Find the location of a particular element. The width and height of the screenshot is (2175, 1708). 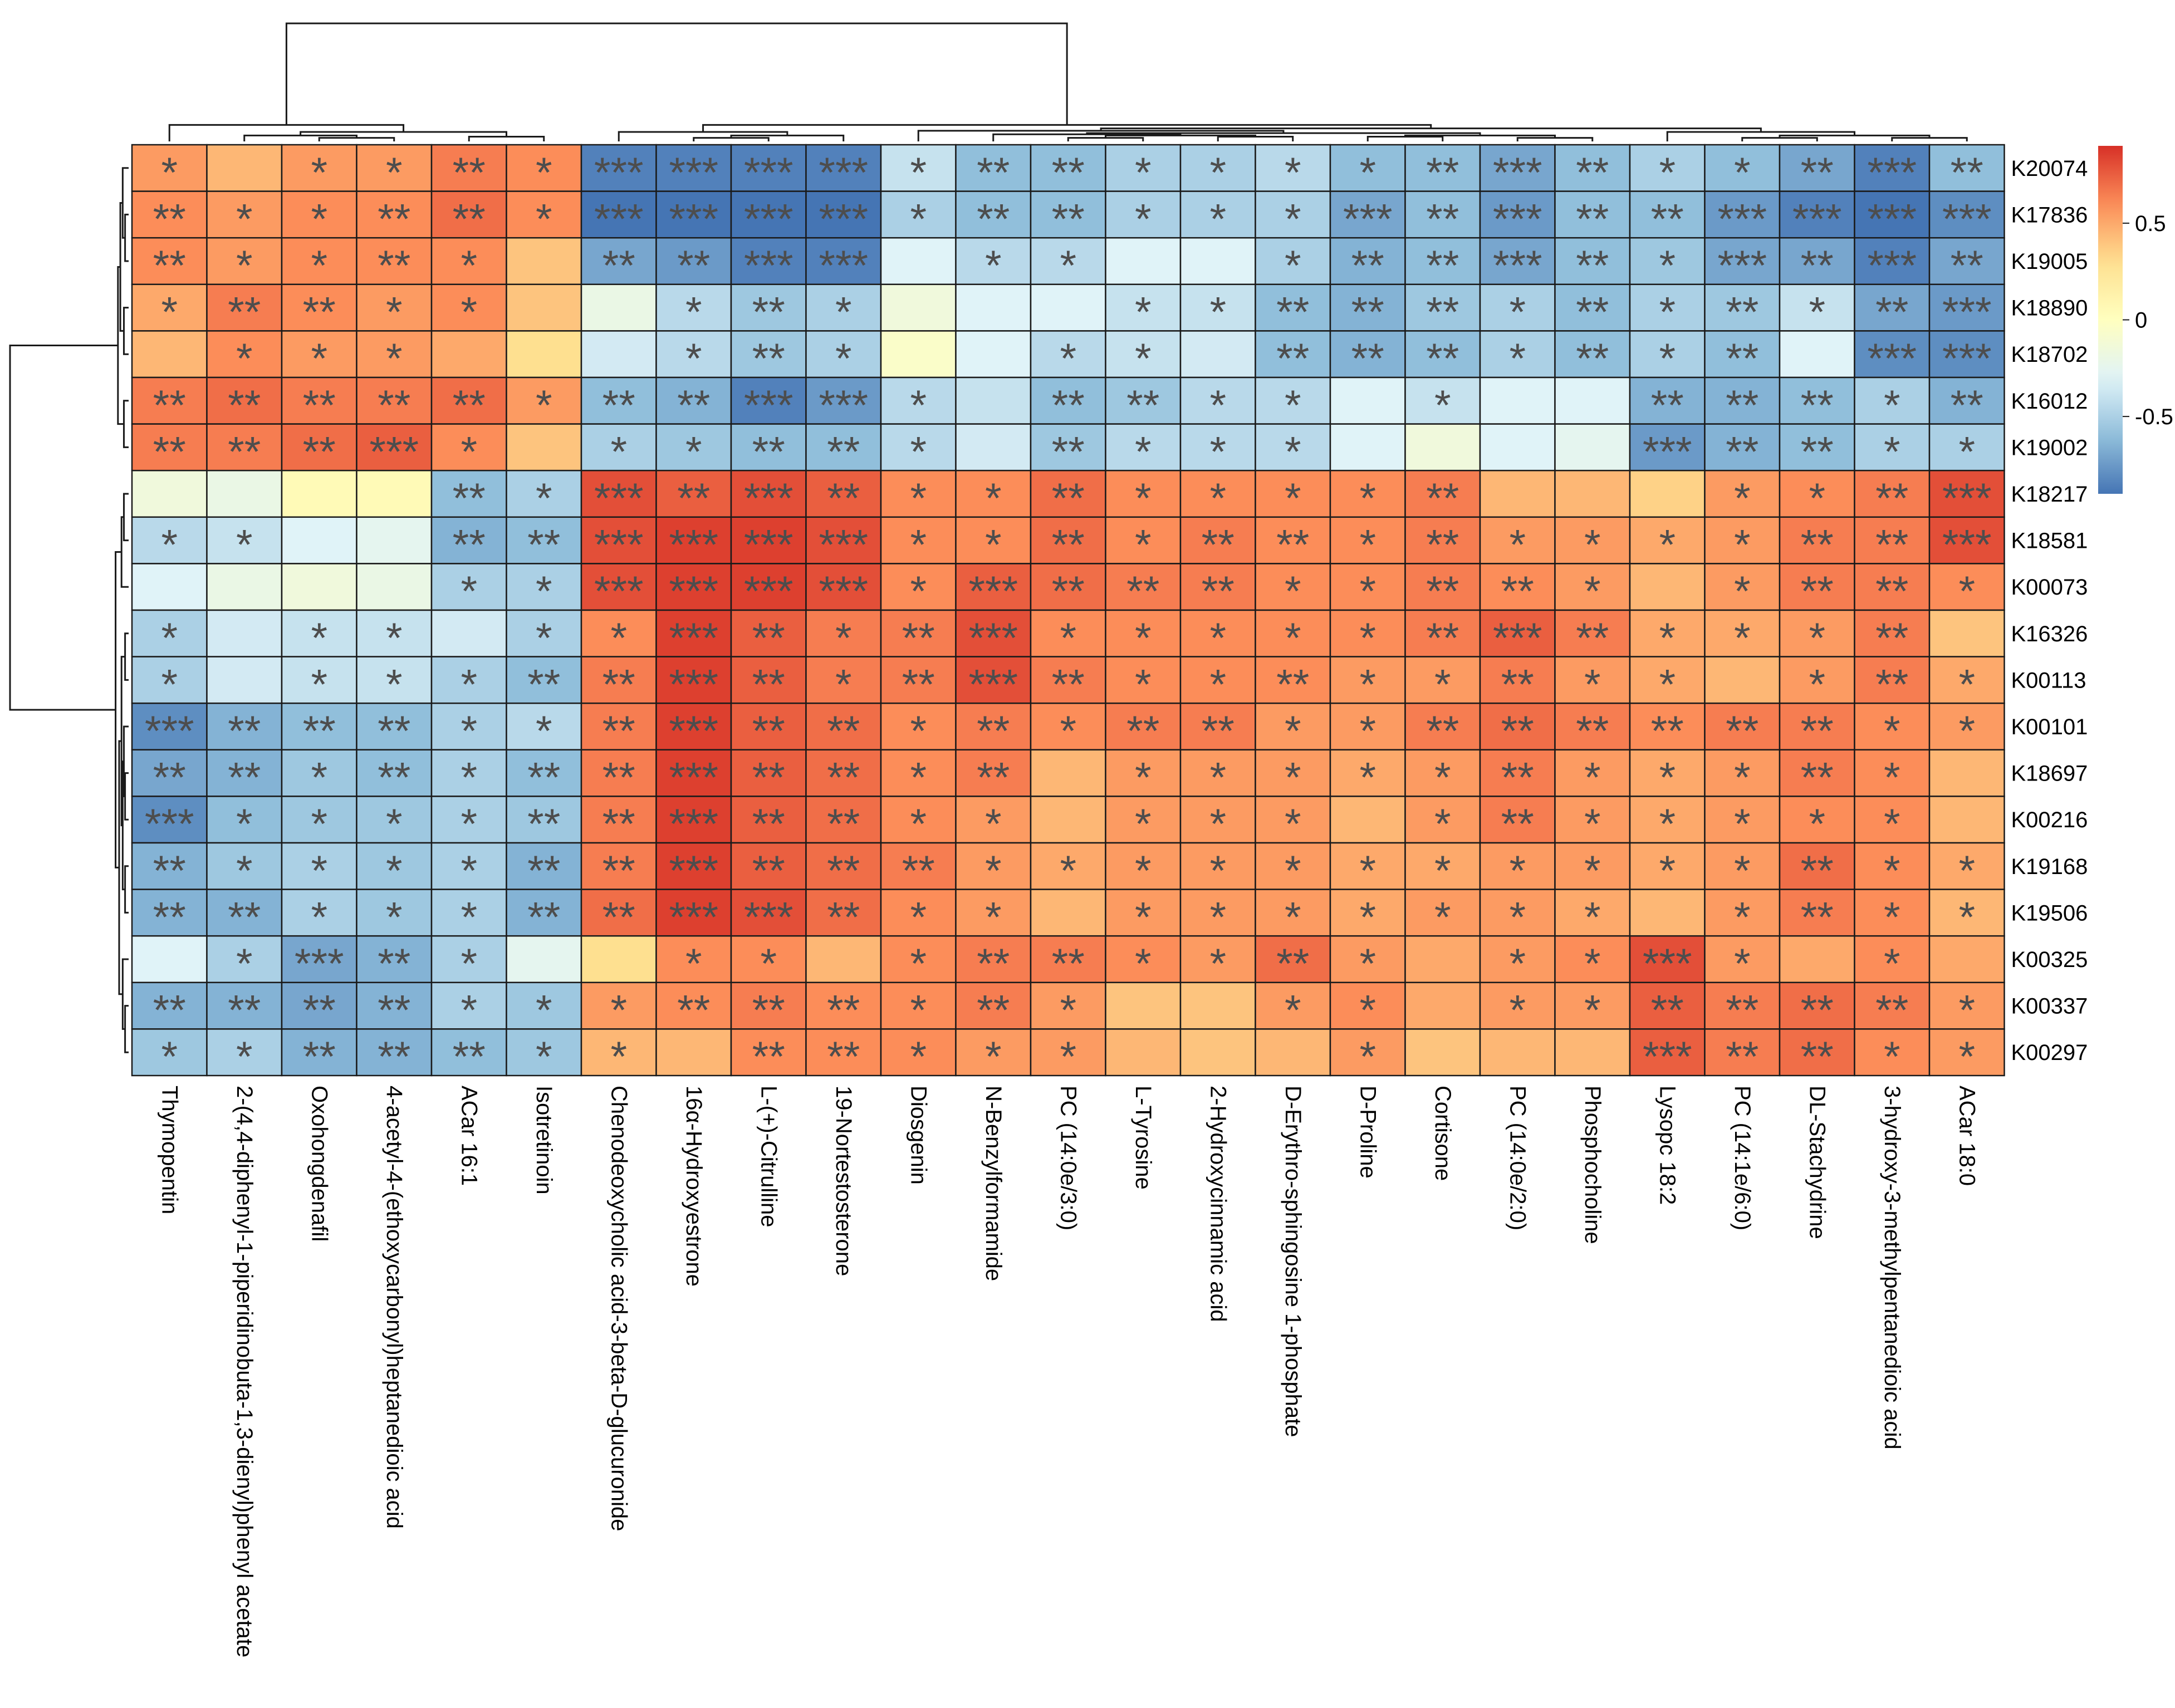

column-label: PC (14:1e/6:0) is located at coordinates (1742, 1158).